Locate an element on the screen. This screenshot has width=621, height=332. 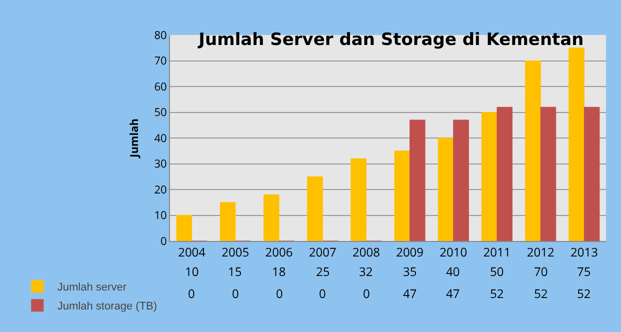
y-tick-label: 10 is located at coordinates (160, 216).